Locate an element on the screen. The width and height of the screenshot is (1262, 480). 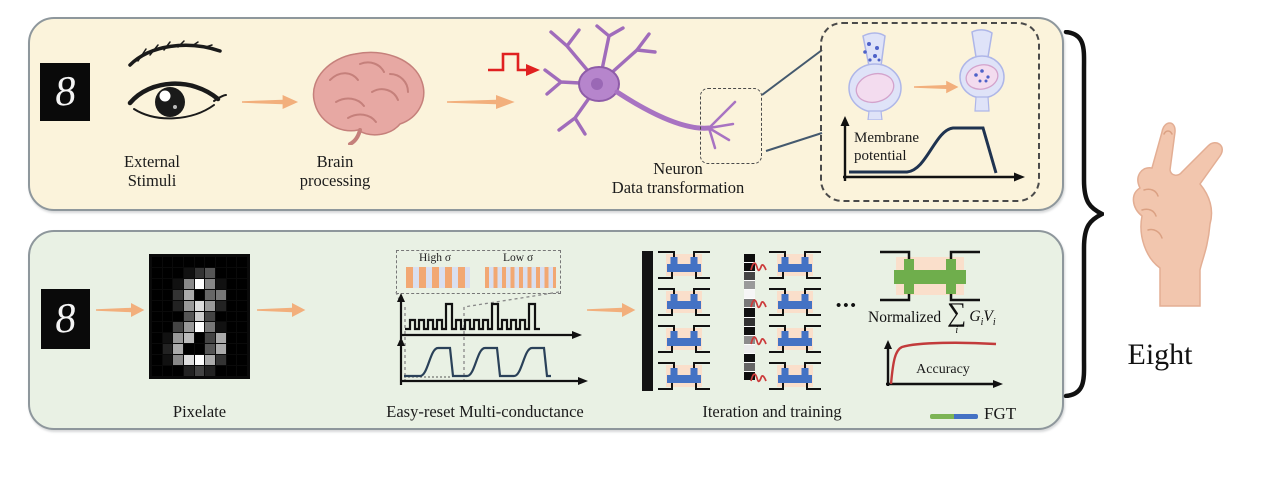
iteration-training-label: Iteration and training is located at coordinates (772, 411).